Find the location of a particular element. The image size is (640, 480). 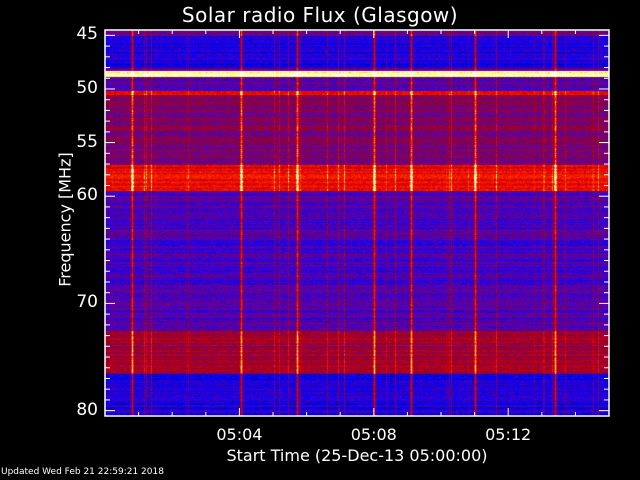

x-tick-label: 05:04 is located at coordinates (239, 434).